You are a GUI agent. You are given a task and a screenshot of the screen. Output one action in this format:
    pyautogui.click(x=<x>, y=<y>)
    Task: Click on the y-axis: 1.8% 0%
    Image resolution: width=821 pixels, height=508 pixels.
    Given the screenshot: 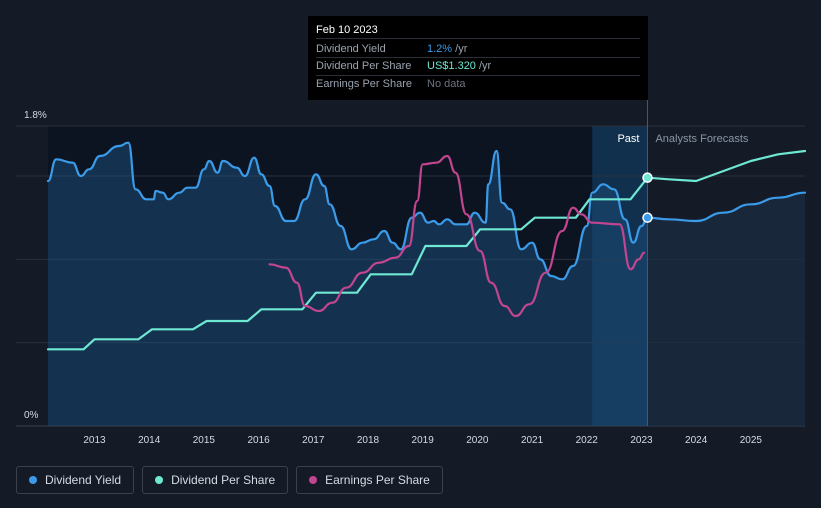 What is the action you would take?
    pyautogui.click(x=35, y=265)
    